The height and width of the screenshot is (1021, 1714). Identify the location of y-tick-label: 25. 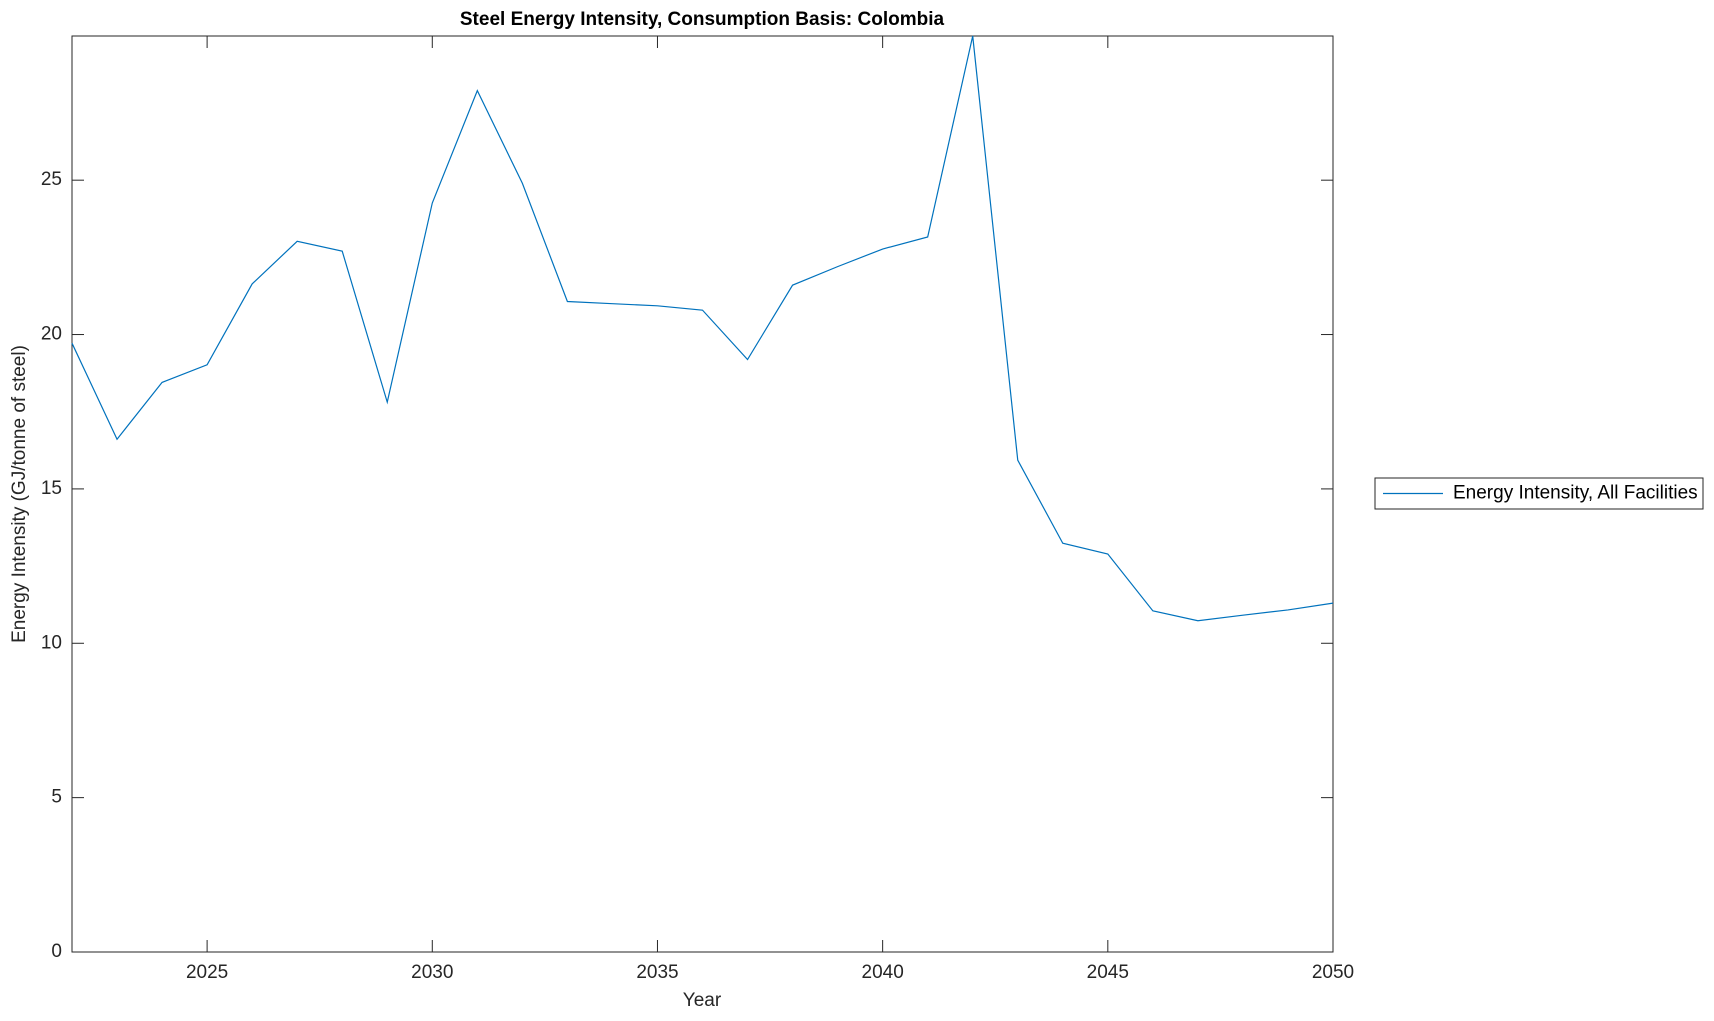
(51, 179).